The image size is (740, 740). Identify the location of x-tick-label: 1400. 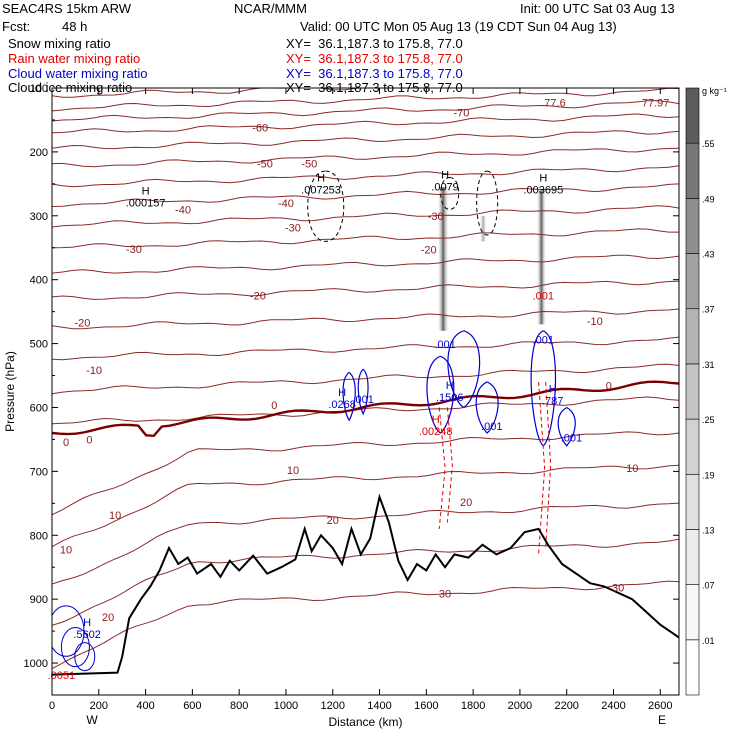
(379, 706).